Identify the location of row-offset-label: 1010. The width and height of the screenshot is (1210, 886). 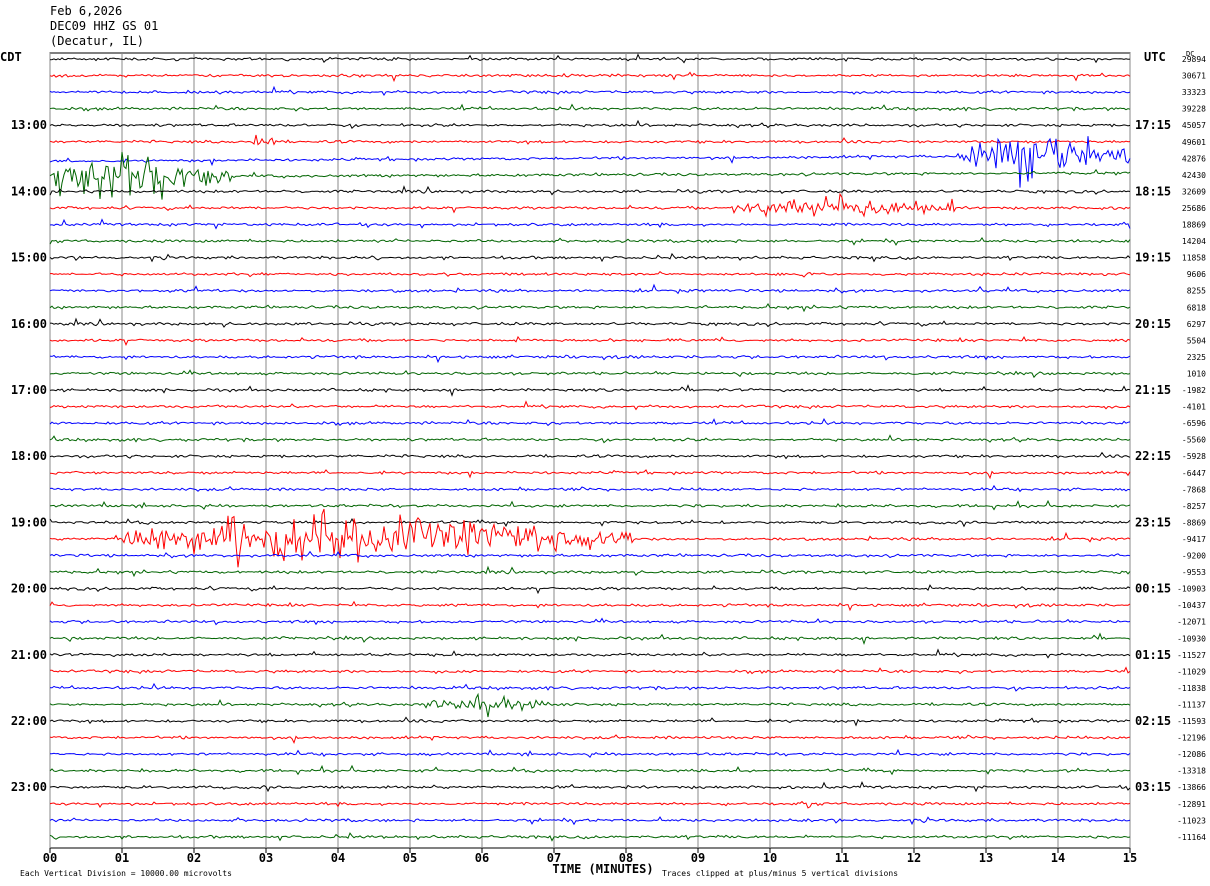
(1196, 373).